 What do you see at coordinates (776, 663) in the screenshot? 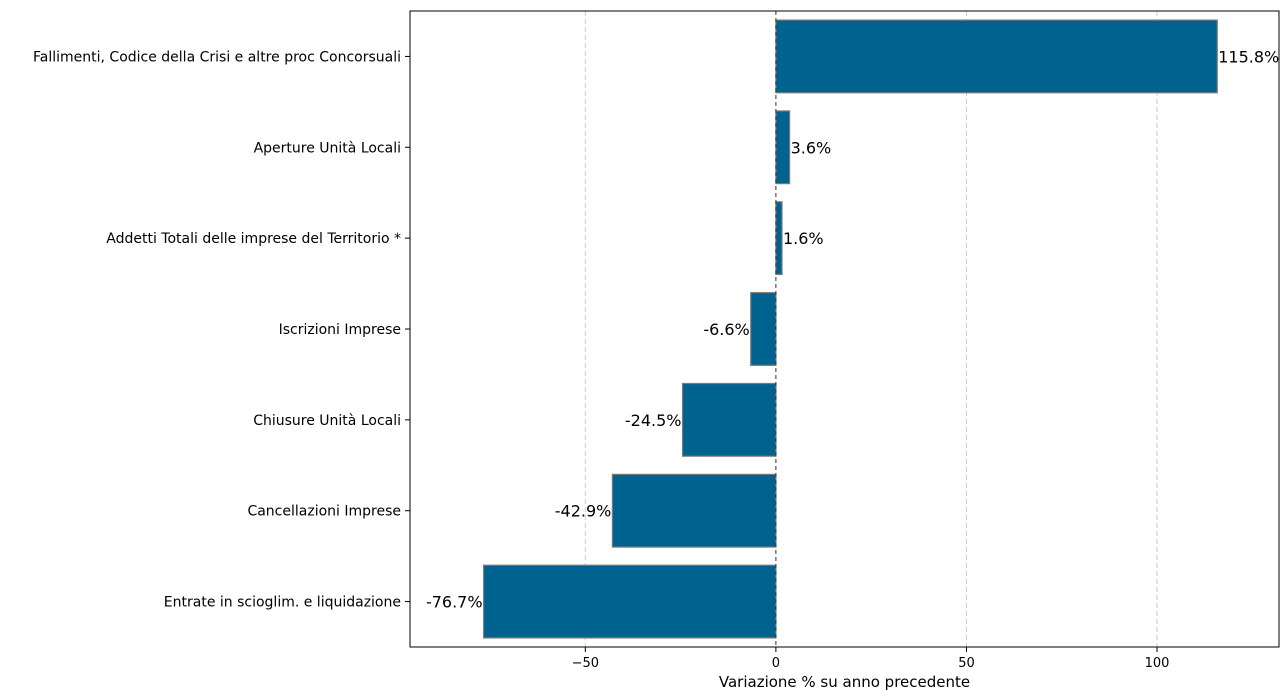
I see `x-tick-label: 0` at bounding box center [776, 663].